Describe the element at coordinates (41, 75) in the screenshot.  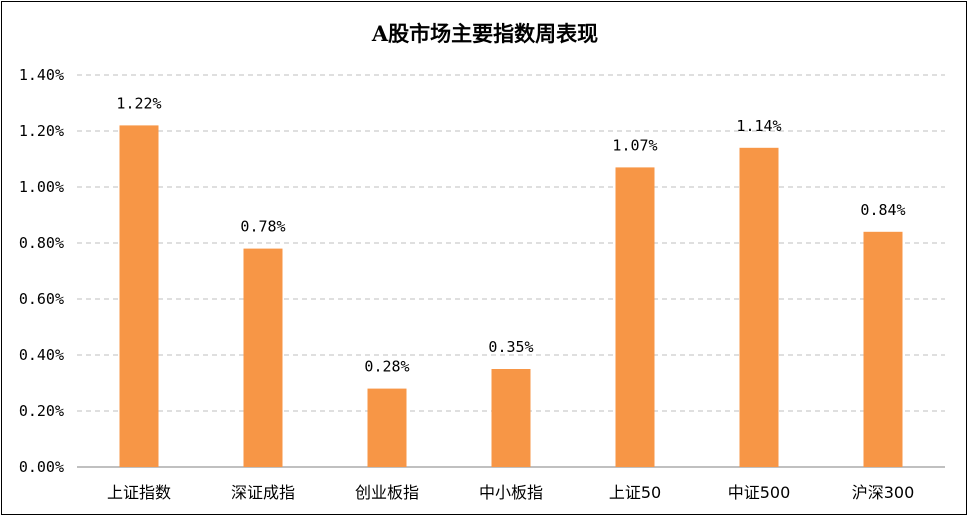
I see `y-tick-label: 1.40%` at that location.